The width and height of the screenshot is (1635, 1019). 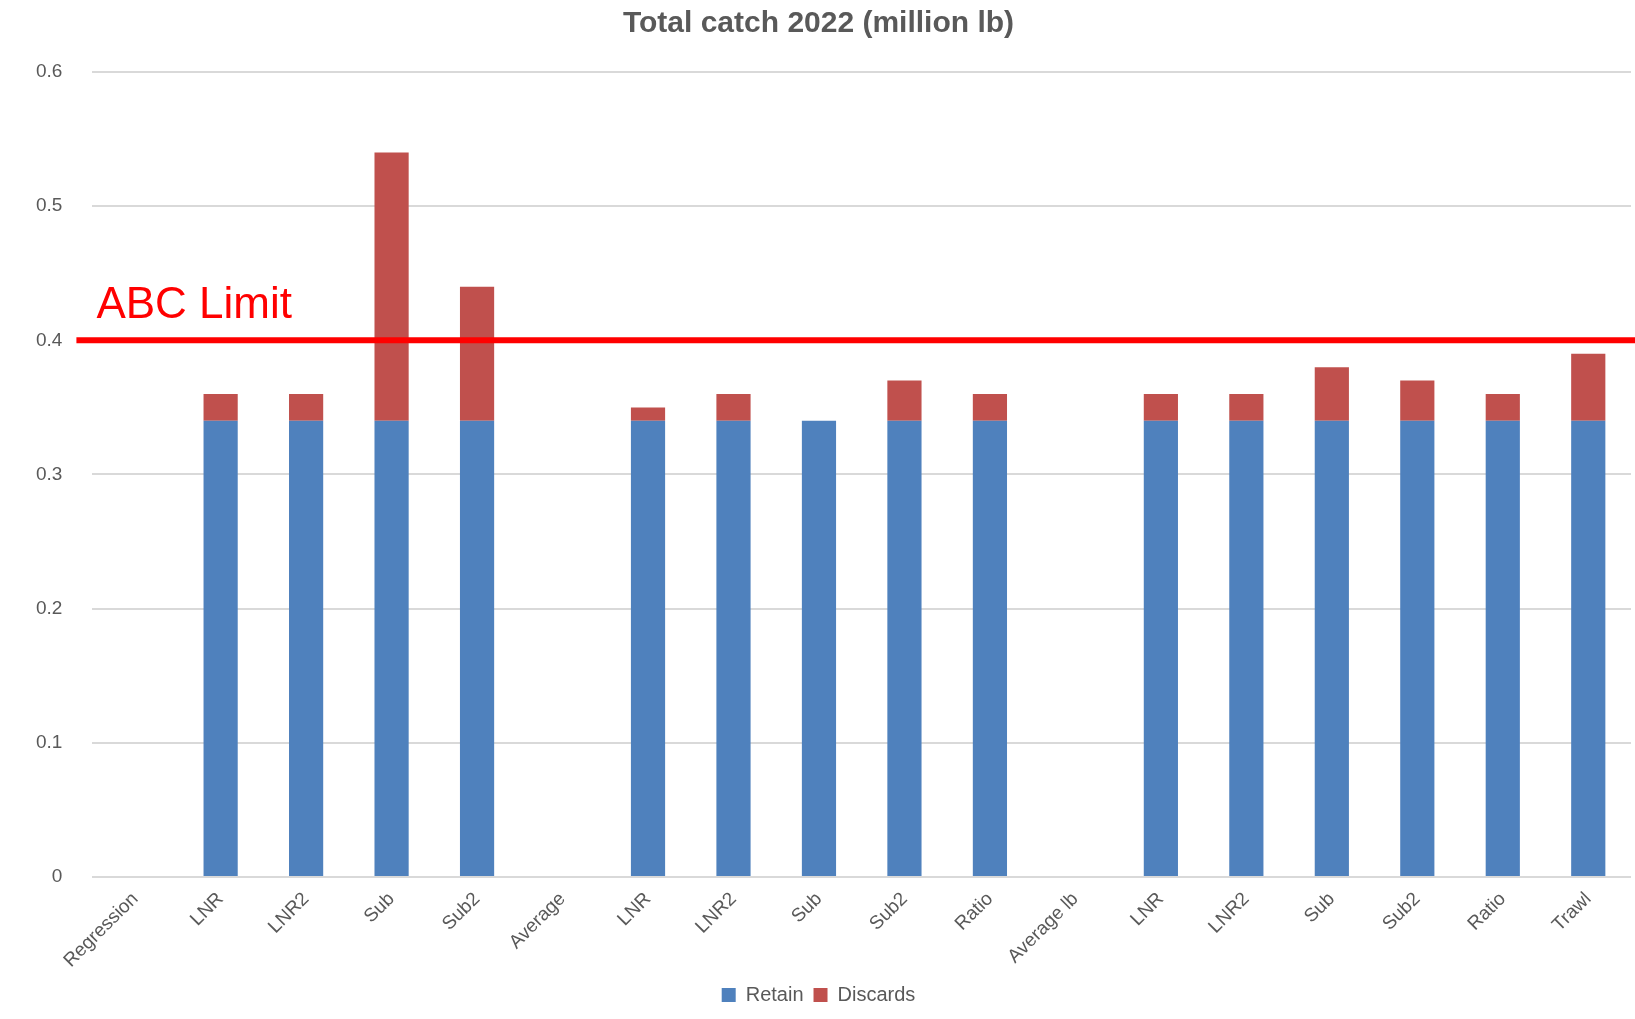 What do you see at coordinates (49, 607) in the screenshot?
I see `y-tick-label: 0.2` at bounding box center [49, 607].